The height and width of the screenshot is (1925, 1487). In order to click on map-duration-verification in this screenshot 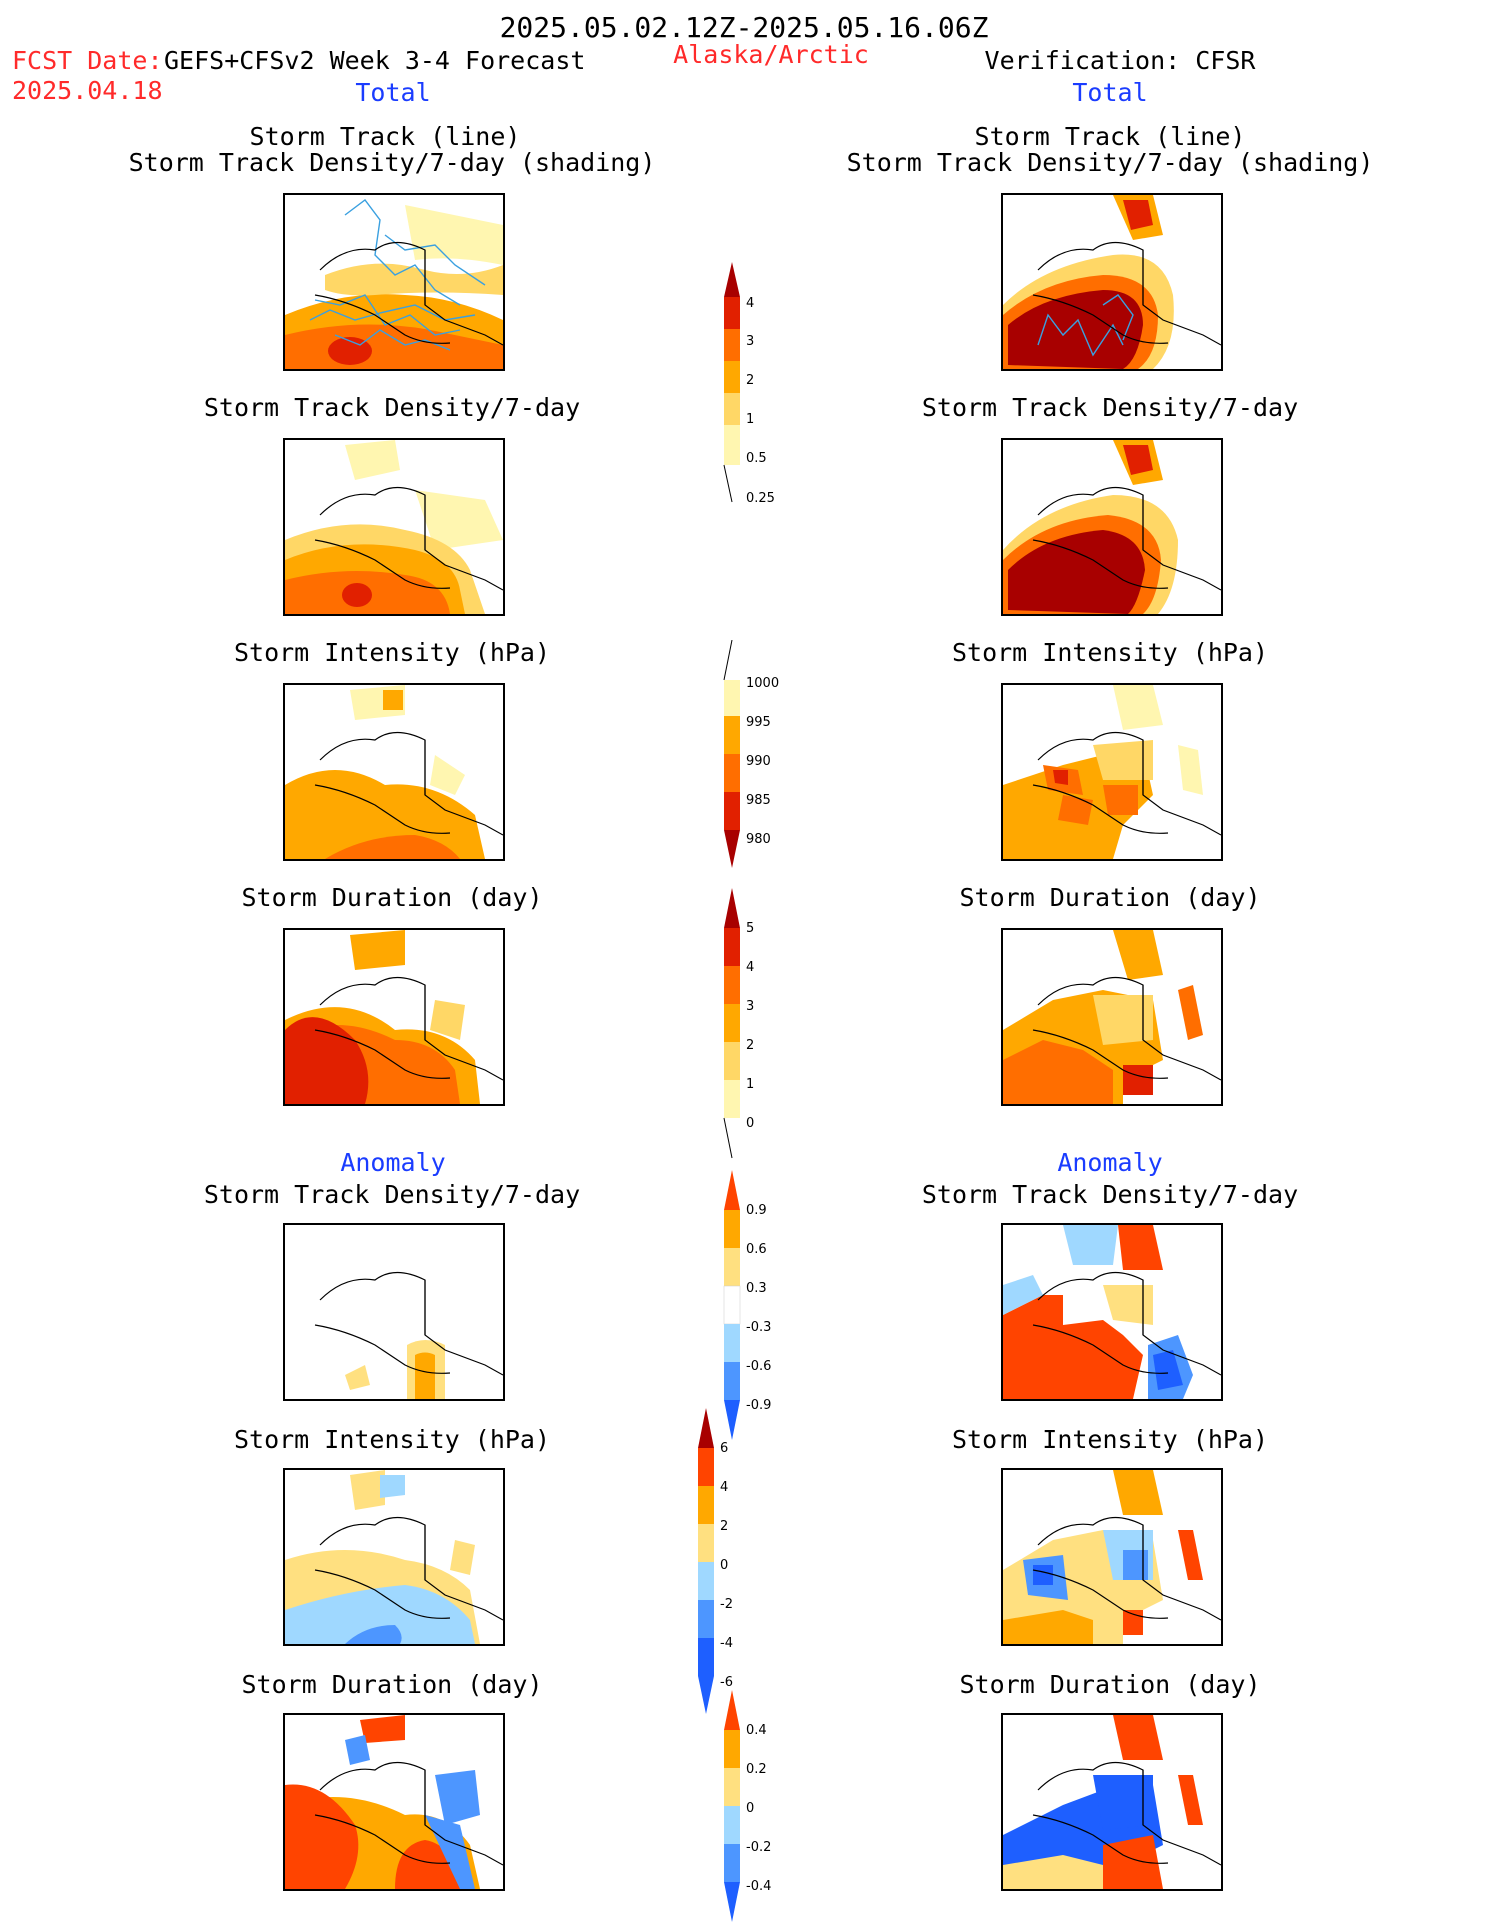, I will do `click(1112, 1017)`.